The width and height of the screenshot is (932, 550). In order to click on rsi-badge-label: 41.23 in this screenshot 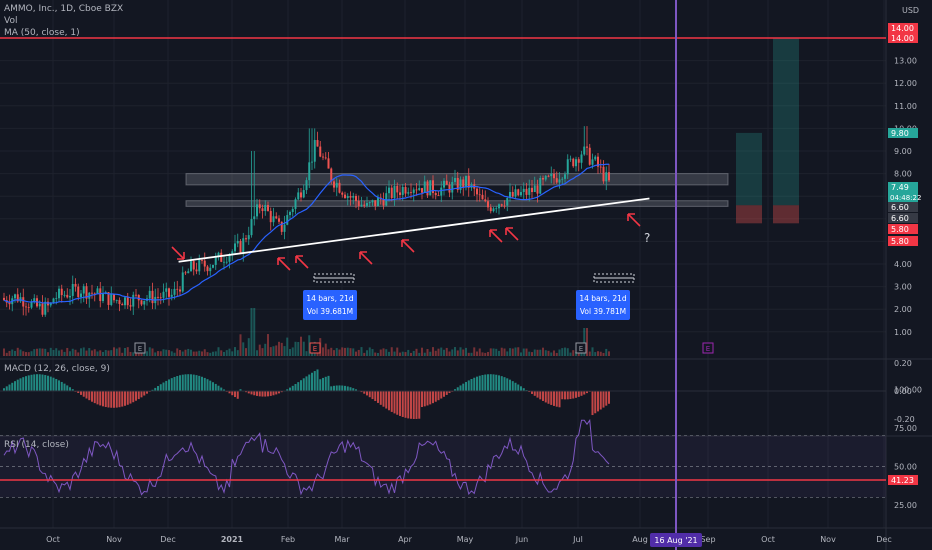, I will do `click(902, 480)`.